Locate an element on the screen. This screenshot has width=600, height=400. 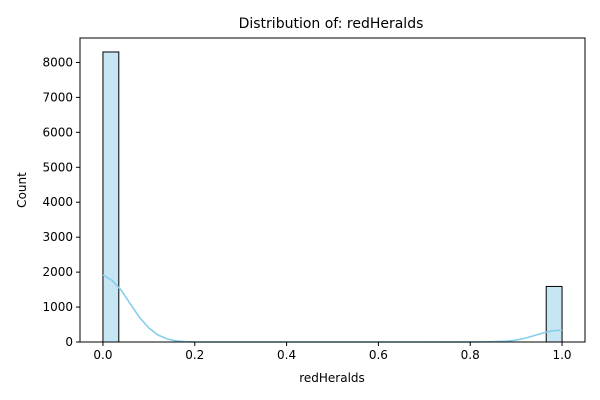
x-tick-label: 0.4 is located at coordinates (286, 355).